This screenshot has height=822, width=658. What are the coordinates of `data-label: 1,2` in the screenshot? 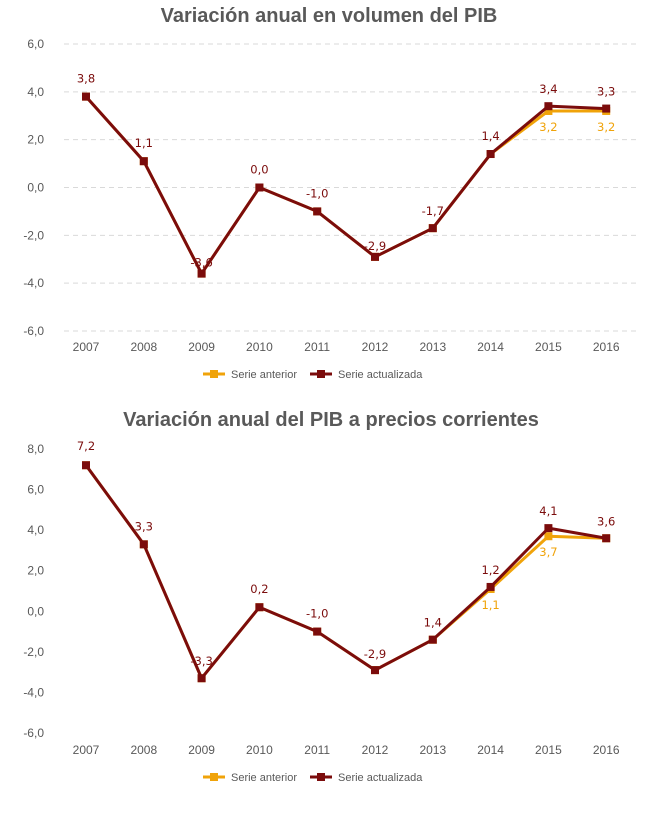 It's located at (490, 570).